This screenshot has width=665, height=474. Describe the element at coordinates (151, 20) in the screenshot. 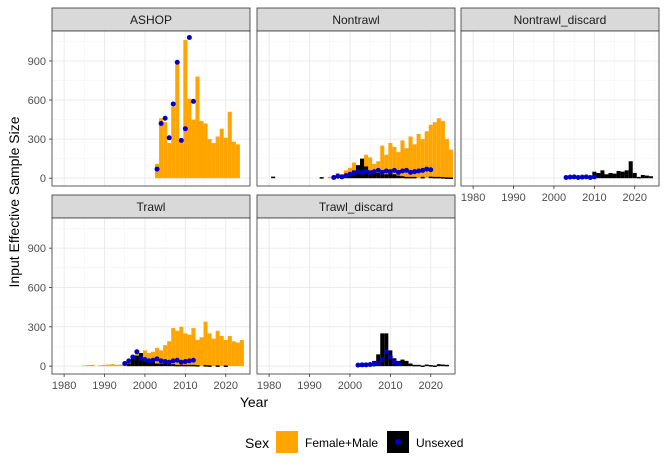

I see `panel-strip-label: ASHOP` at that location.